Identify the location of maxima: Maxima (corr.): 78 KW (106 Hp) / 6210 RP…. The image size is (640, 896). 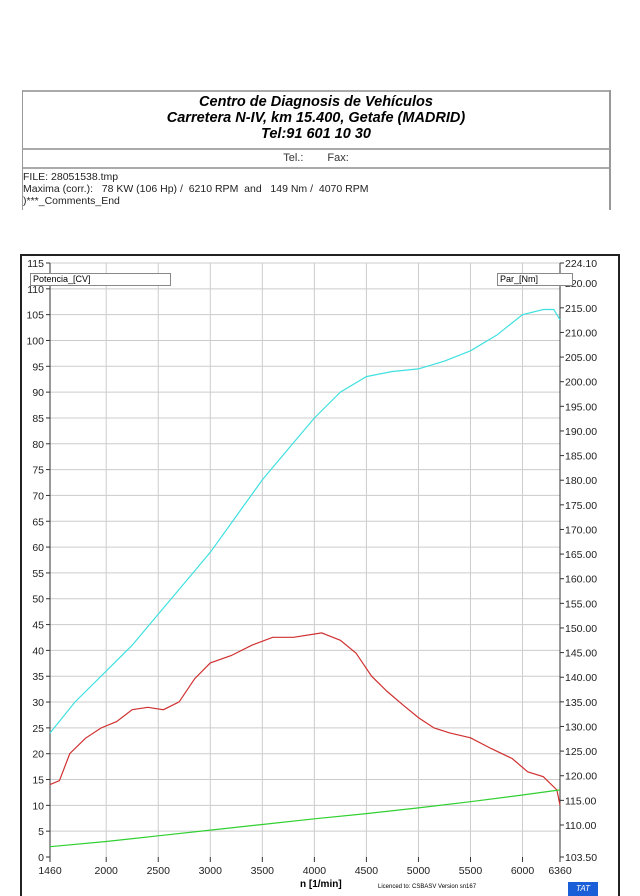
(196, 189).